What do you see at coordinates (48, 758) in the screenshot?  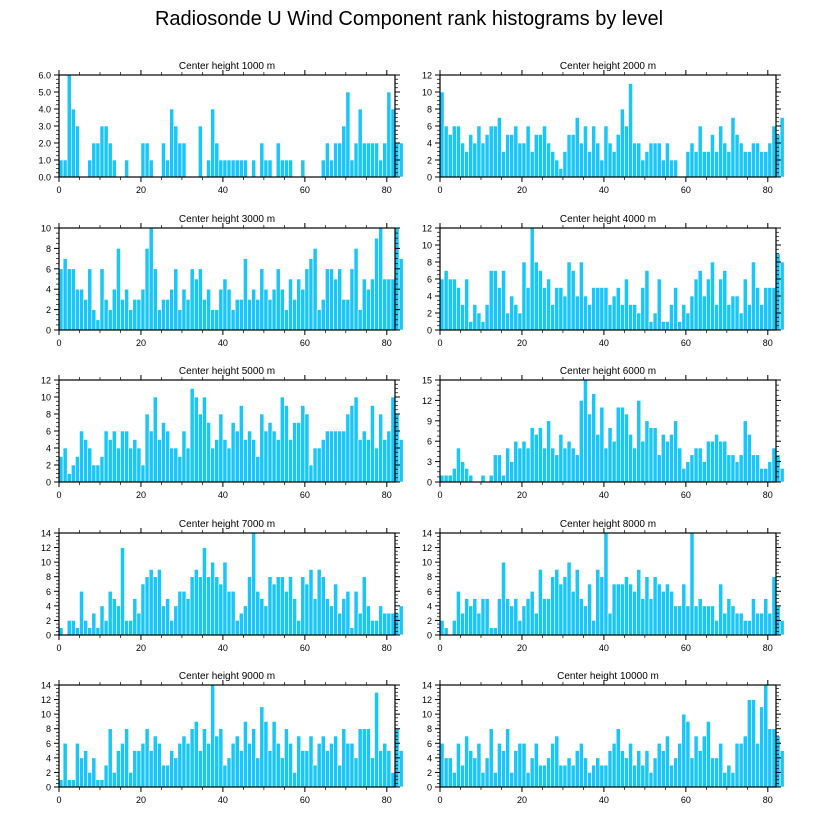 I see `y-tick-label: 4` at bounding box center [48, 758].